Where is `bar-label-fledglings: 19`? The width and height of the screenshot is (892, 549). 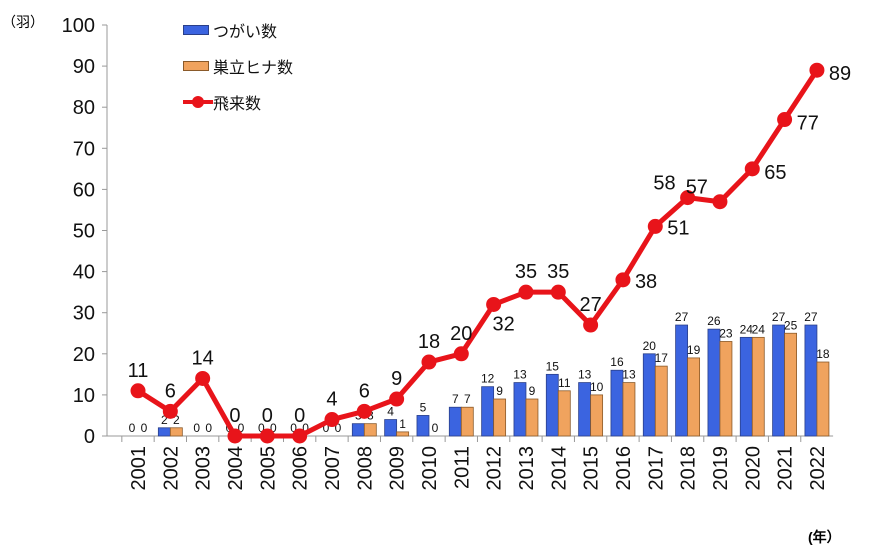 bar-label-fledglings: 19 is located at coordinates (694, 350).